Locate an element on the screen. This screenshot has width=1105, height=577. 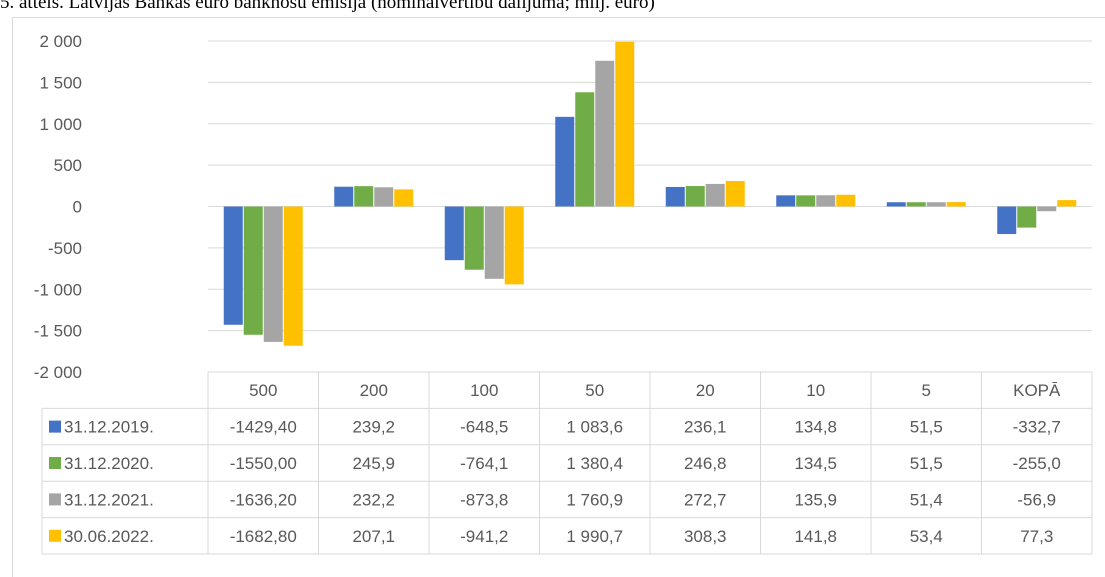
category-label: 5 is located at coordinates (926, 390).